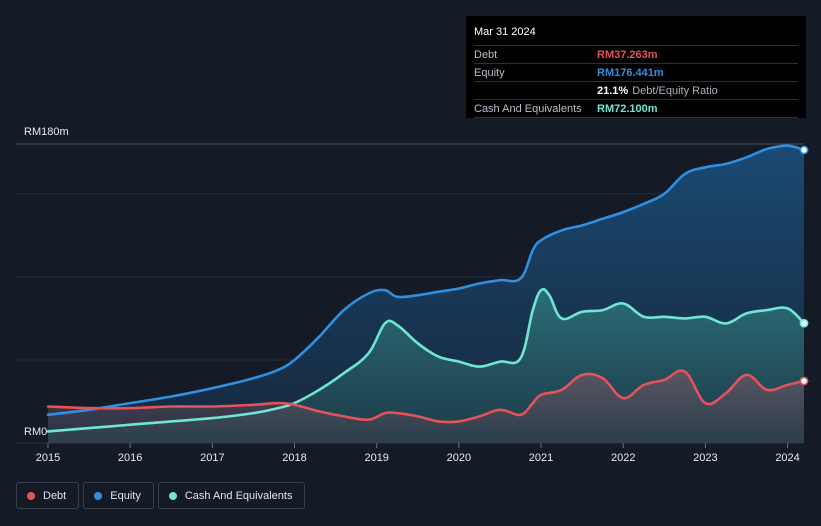 This screenshot has height=526, width=821. I want to click on legend-item-cash: Cash And Equivalents, so click(231, 495).